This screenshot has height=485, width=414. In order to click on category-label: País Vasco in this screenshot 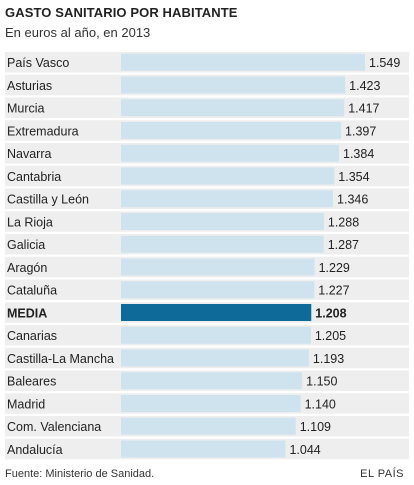, I will do `click(38, 63)`.